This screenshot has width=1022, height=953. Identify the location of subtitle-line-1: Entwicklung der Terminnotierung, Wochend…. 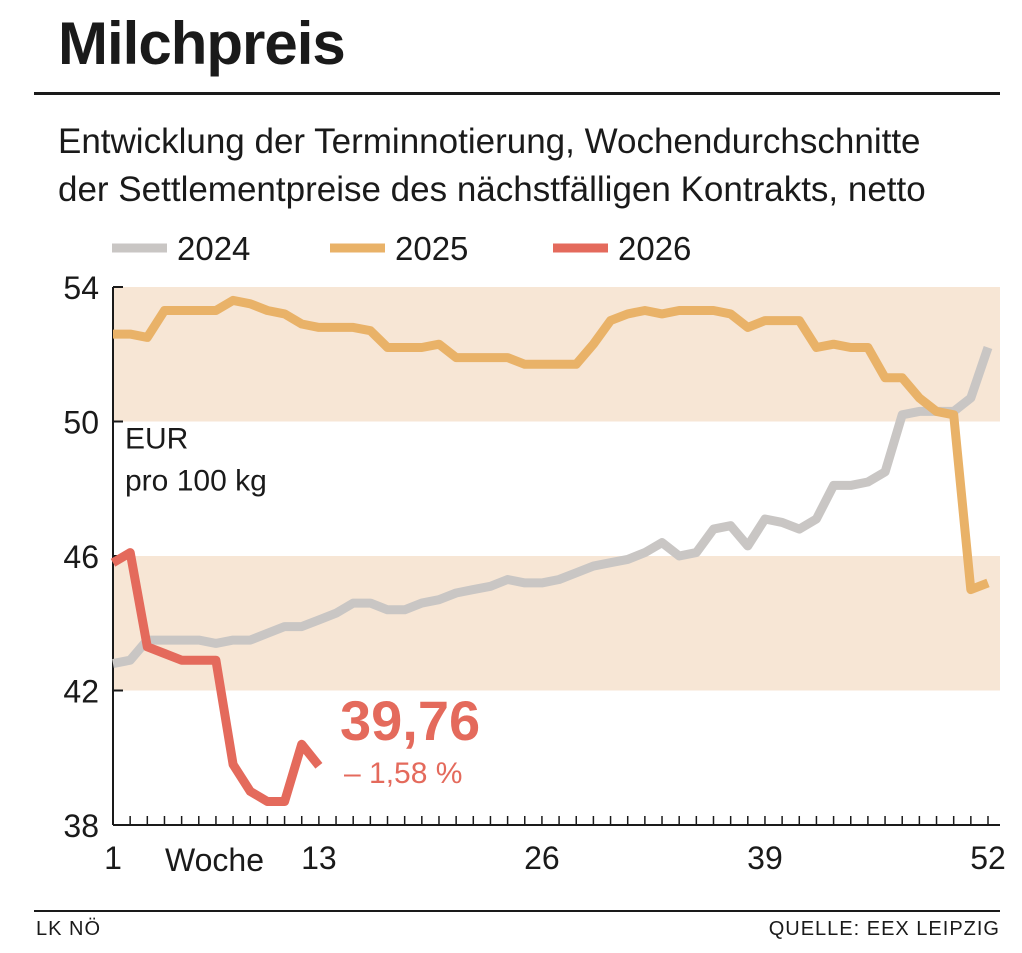
(489, 141).